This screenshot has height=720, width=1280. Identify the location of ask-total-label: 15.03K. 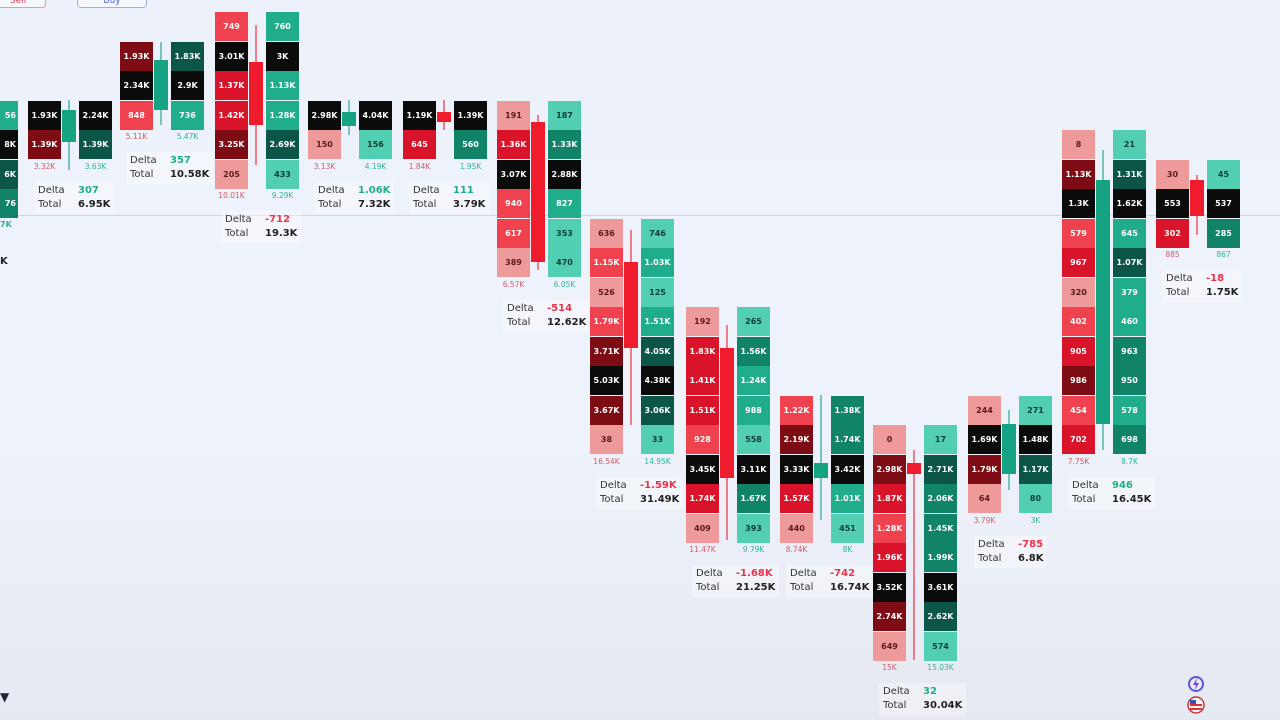
(940, 667).